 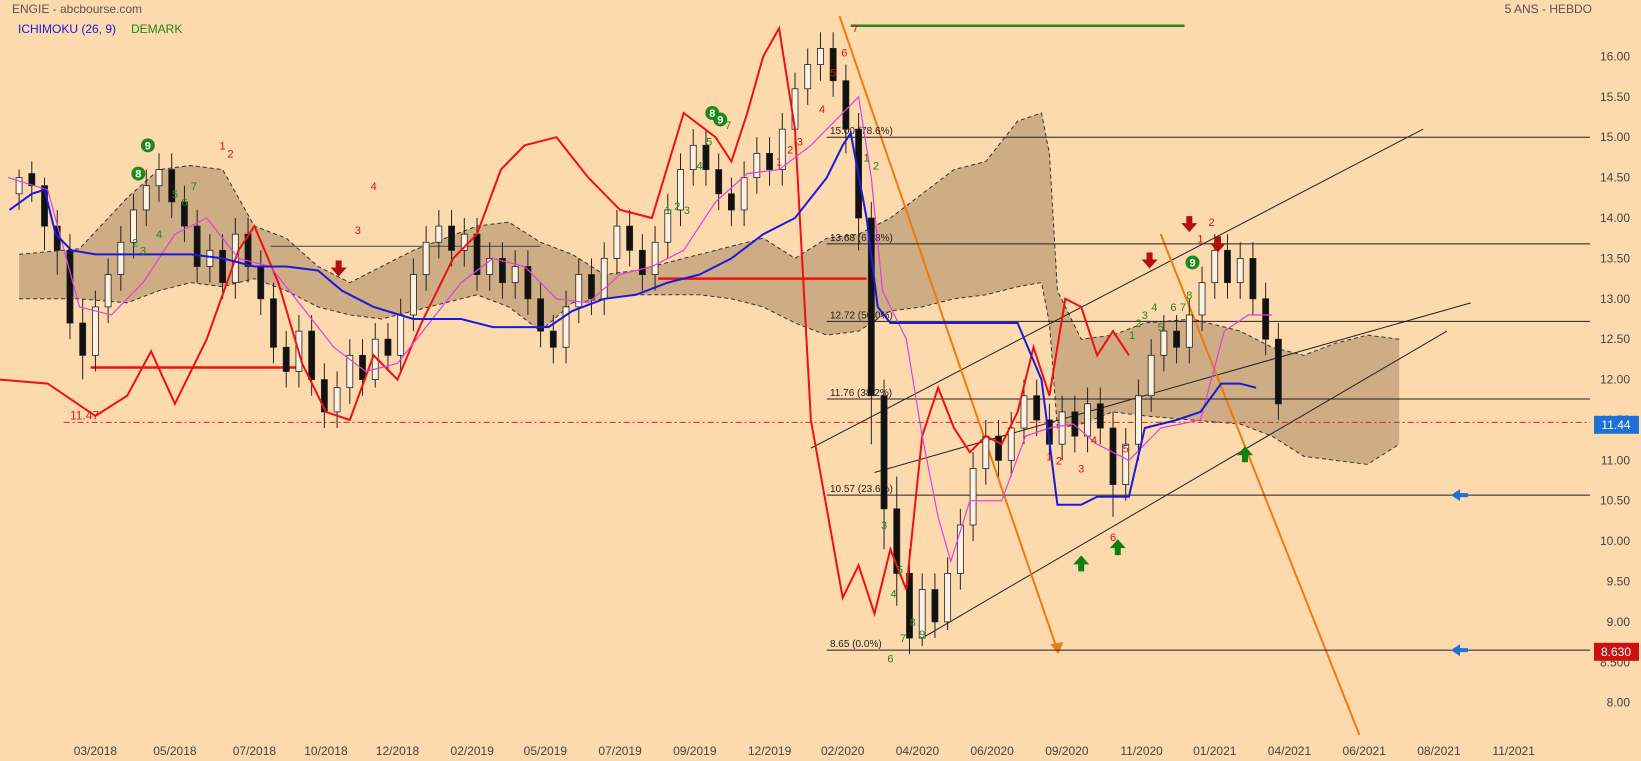 What do you see at coordinates (1365, 751) in the screenshot?
I see `x-tick-label: 06/2021` at bounding box center [1365, 751].